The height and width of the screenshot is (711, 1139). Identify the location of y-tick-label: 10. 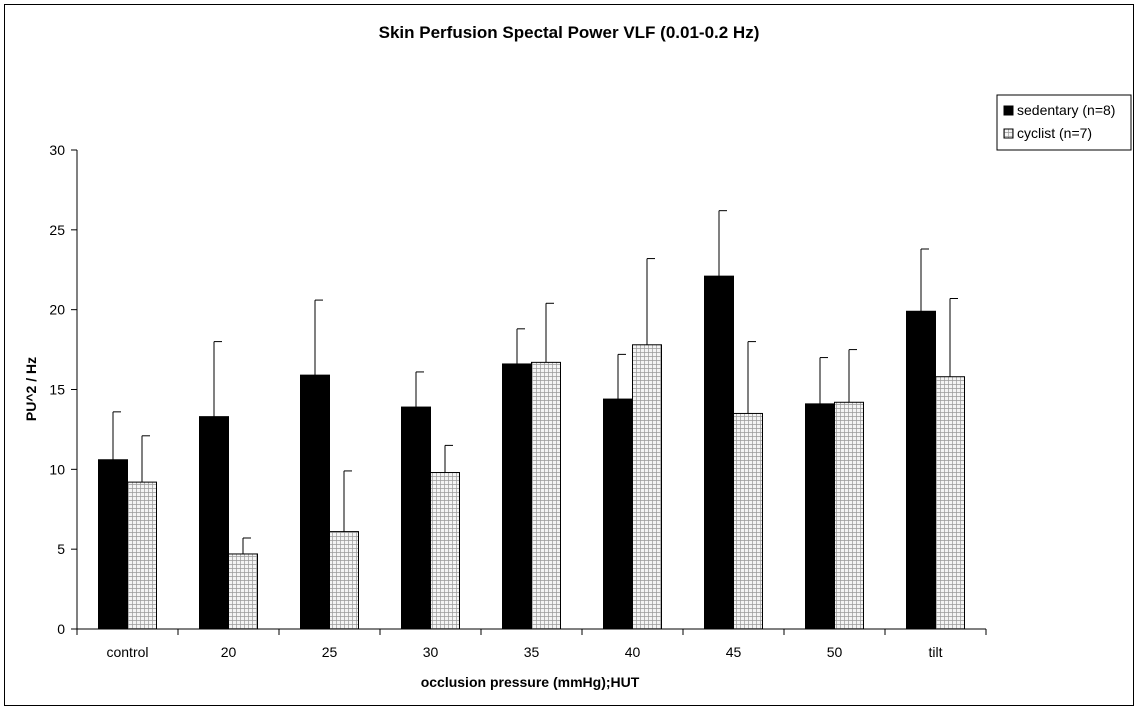
(57, 469).